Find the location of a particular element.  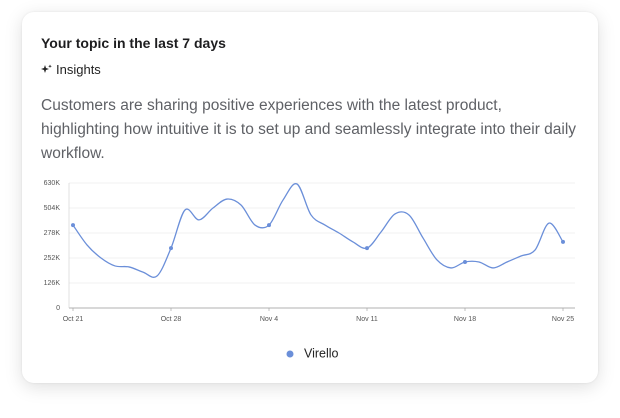

legend-label: Virello is located at coordinates (321, 353).